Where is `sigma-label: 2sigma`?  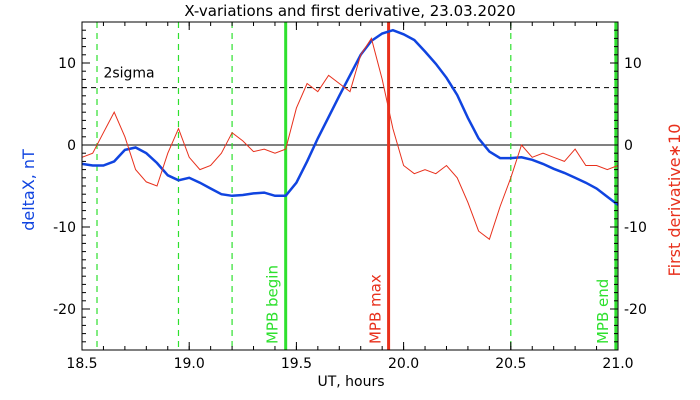 sigma-label: 2sigma is located at coordinates (128, 74).